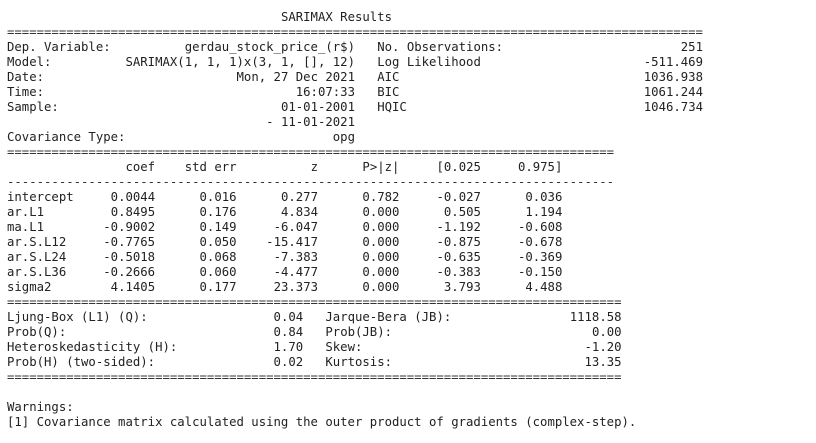 This screenshot has height=443, width=816. I want to click on coef-value: 0.149, so click(218, 227).